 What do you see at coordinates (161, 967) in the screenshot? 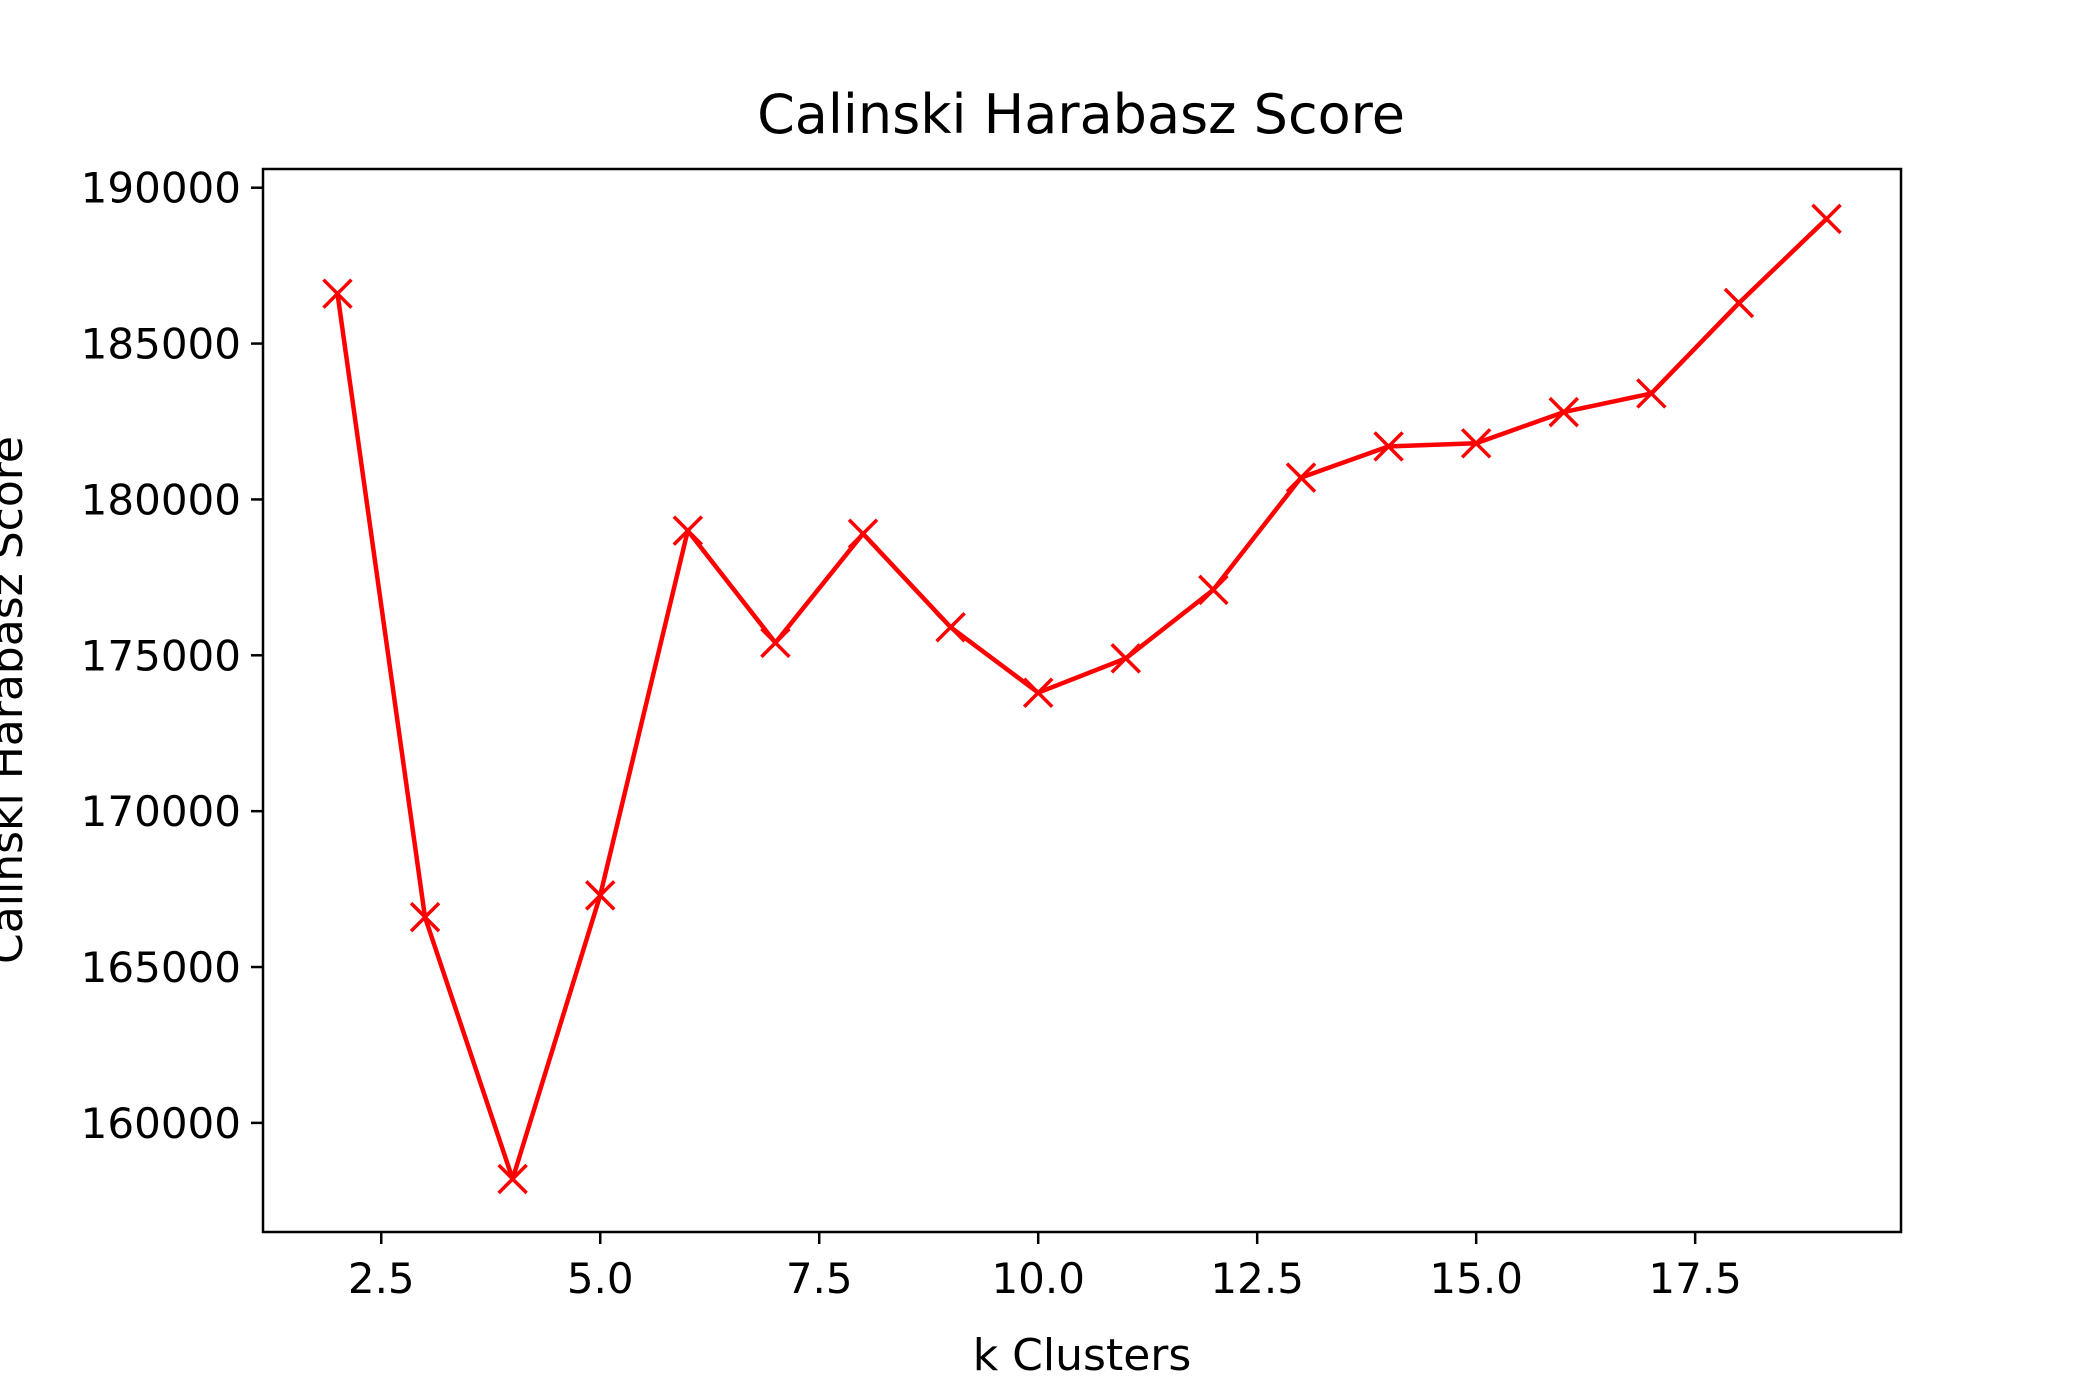
I see `y-tick-label: 165000` at bounding box center [161, 967].